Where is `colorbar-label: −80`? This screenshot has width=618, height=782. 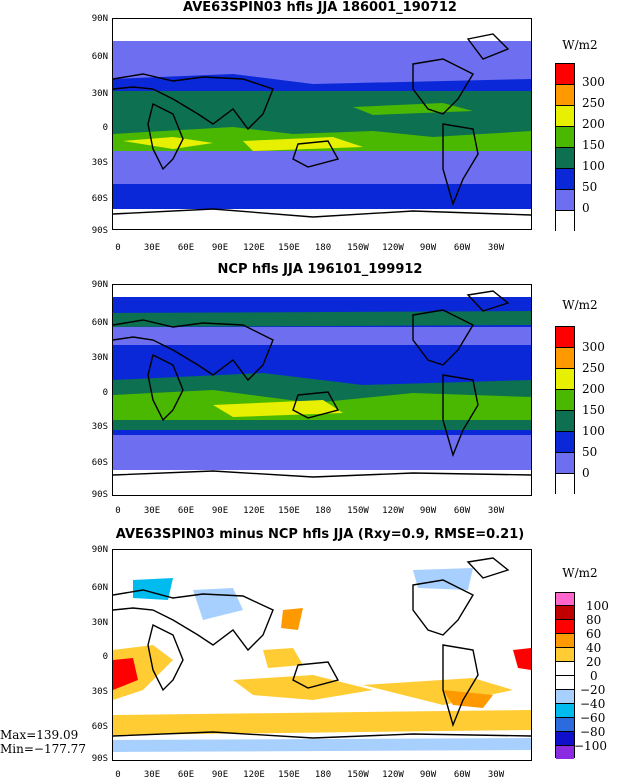
colorbar-label: −80 is located at coordinates (593, 732).